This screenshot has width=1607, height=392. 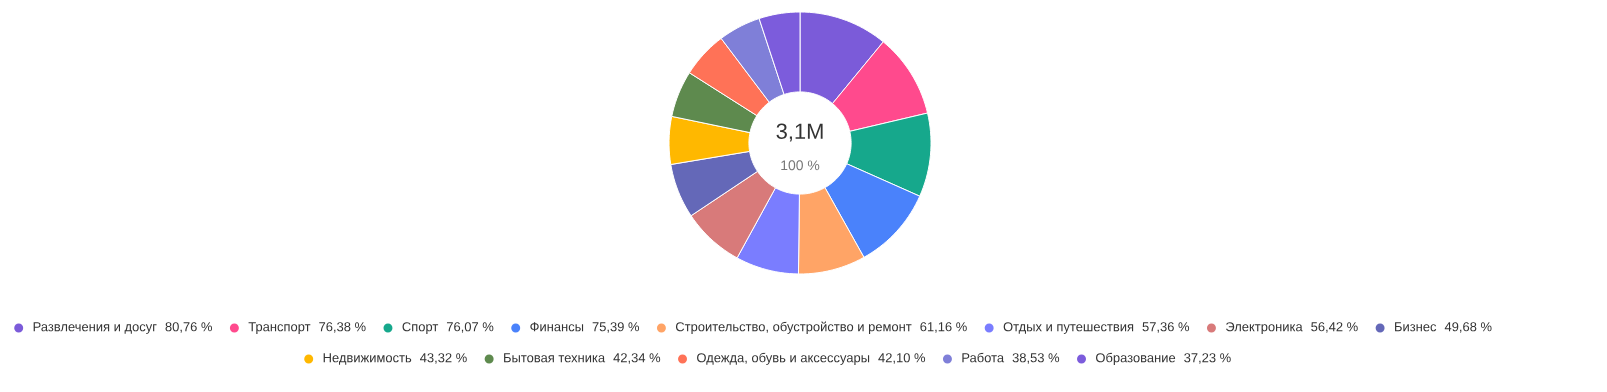 What do you see at coordinates (799, 132) in the screenshot?
I see `text: 3,1M` at bounding box center [799, 132].